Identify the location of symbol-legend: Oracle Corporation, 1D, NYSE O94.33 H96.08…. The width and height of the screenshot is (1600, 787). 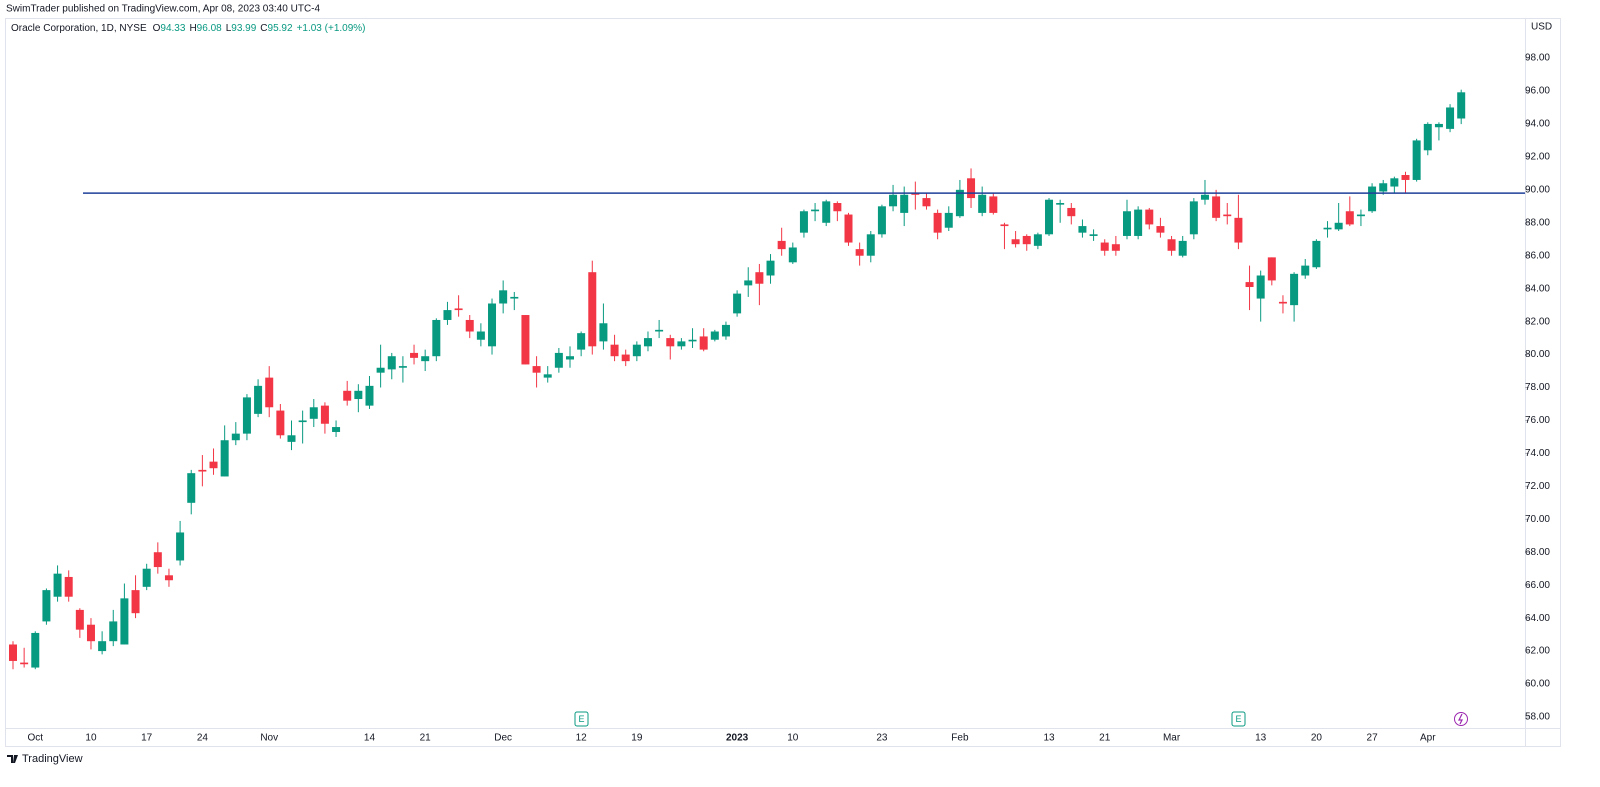
(188, 28).